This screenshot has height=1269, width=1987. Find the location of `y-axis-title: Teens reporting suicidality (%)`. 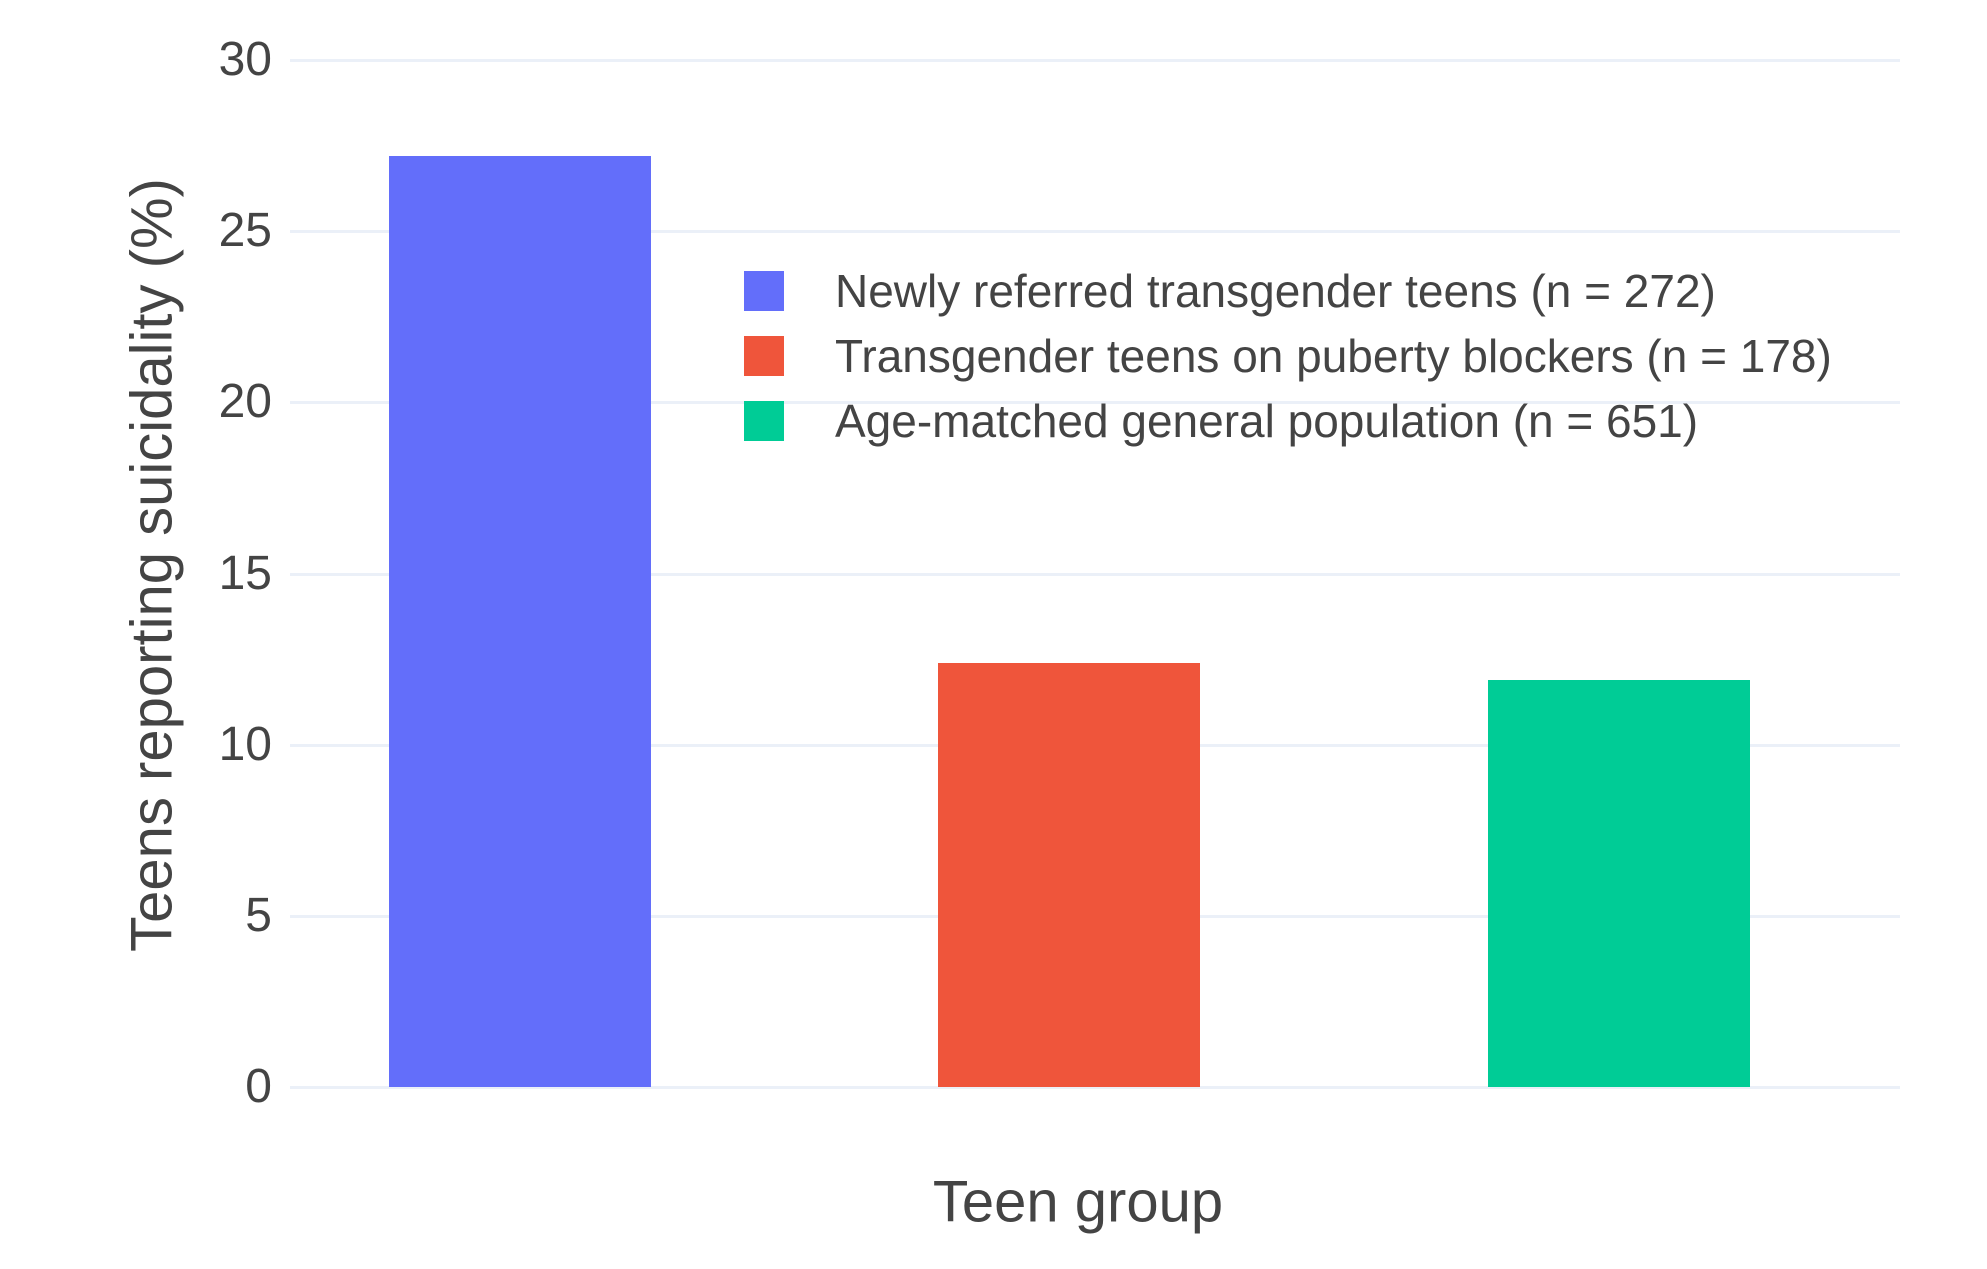

y-axis-title: Teens reporting suicidality (%) is located at coordinates (152, 565).